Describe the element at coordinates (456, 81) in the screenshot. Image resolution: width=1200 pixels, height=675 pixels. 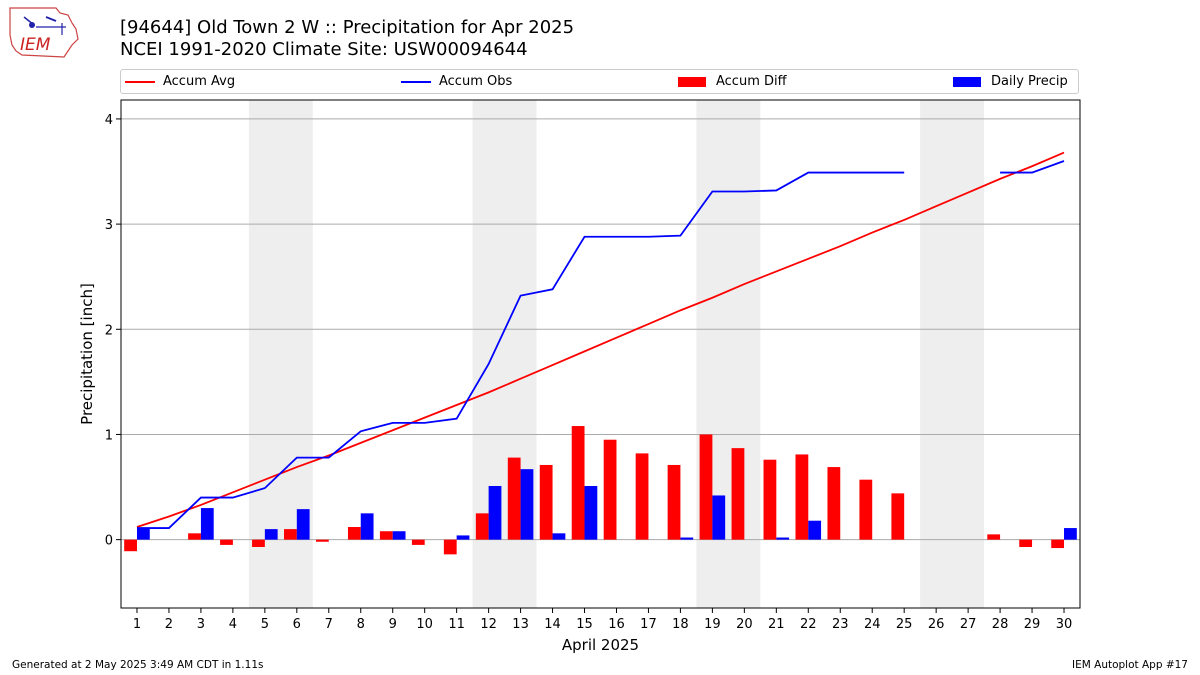
I see `legend-item-accum-obs: Accum Obs` at that location.